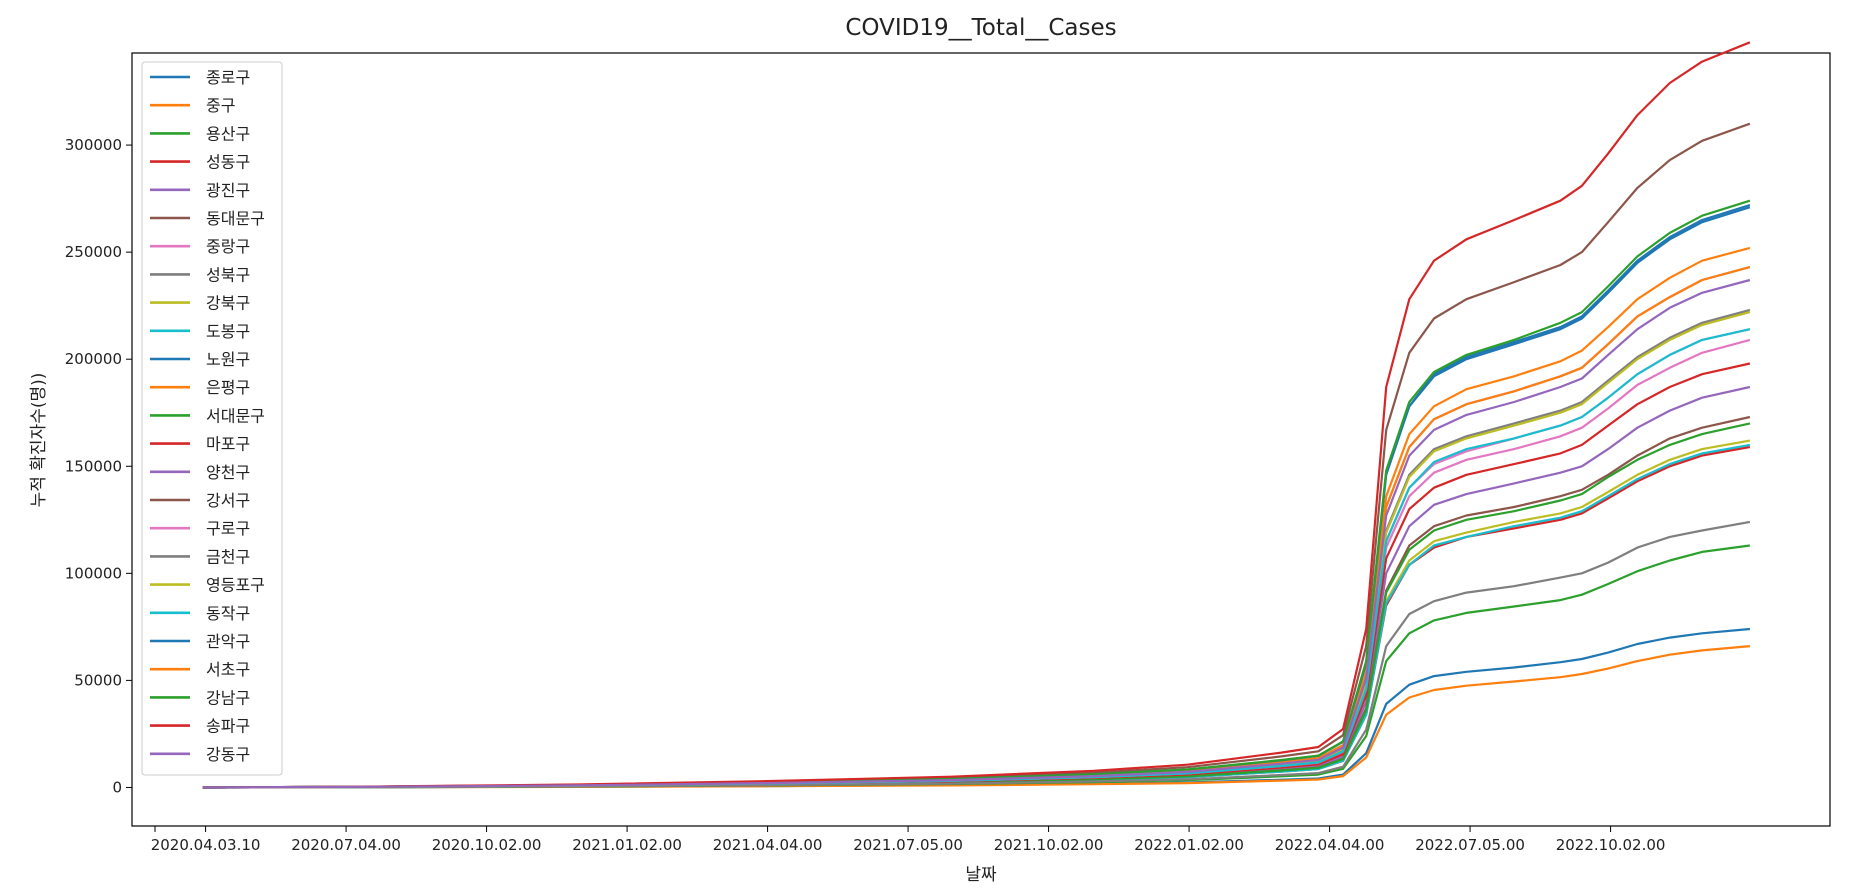 This screenshot has width=1853, height=894. I want to click on legend-label: 중랑구, so click(228, 246).